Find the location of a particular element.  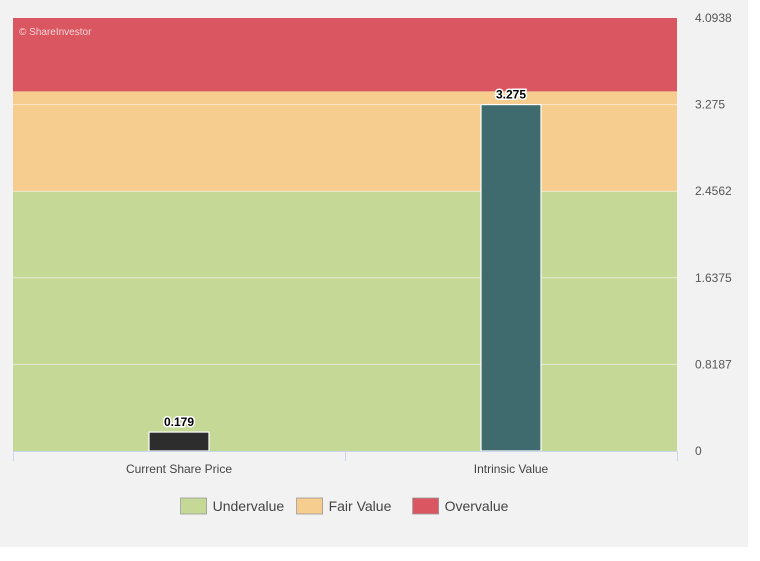

bar-current-share-price is located at coordinates (179, 441).